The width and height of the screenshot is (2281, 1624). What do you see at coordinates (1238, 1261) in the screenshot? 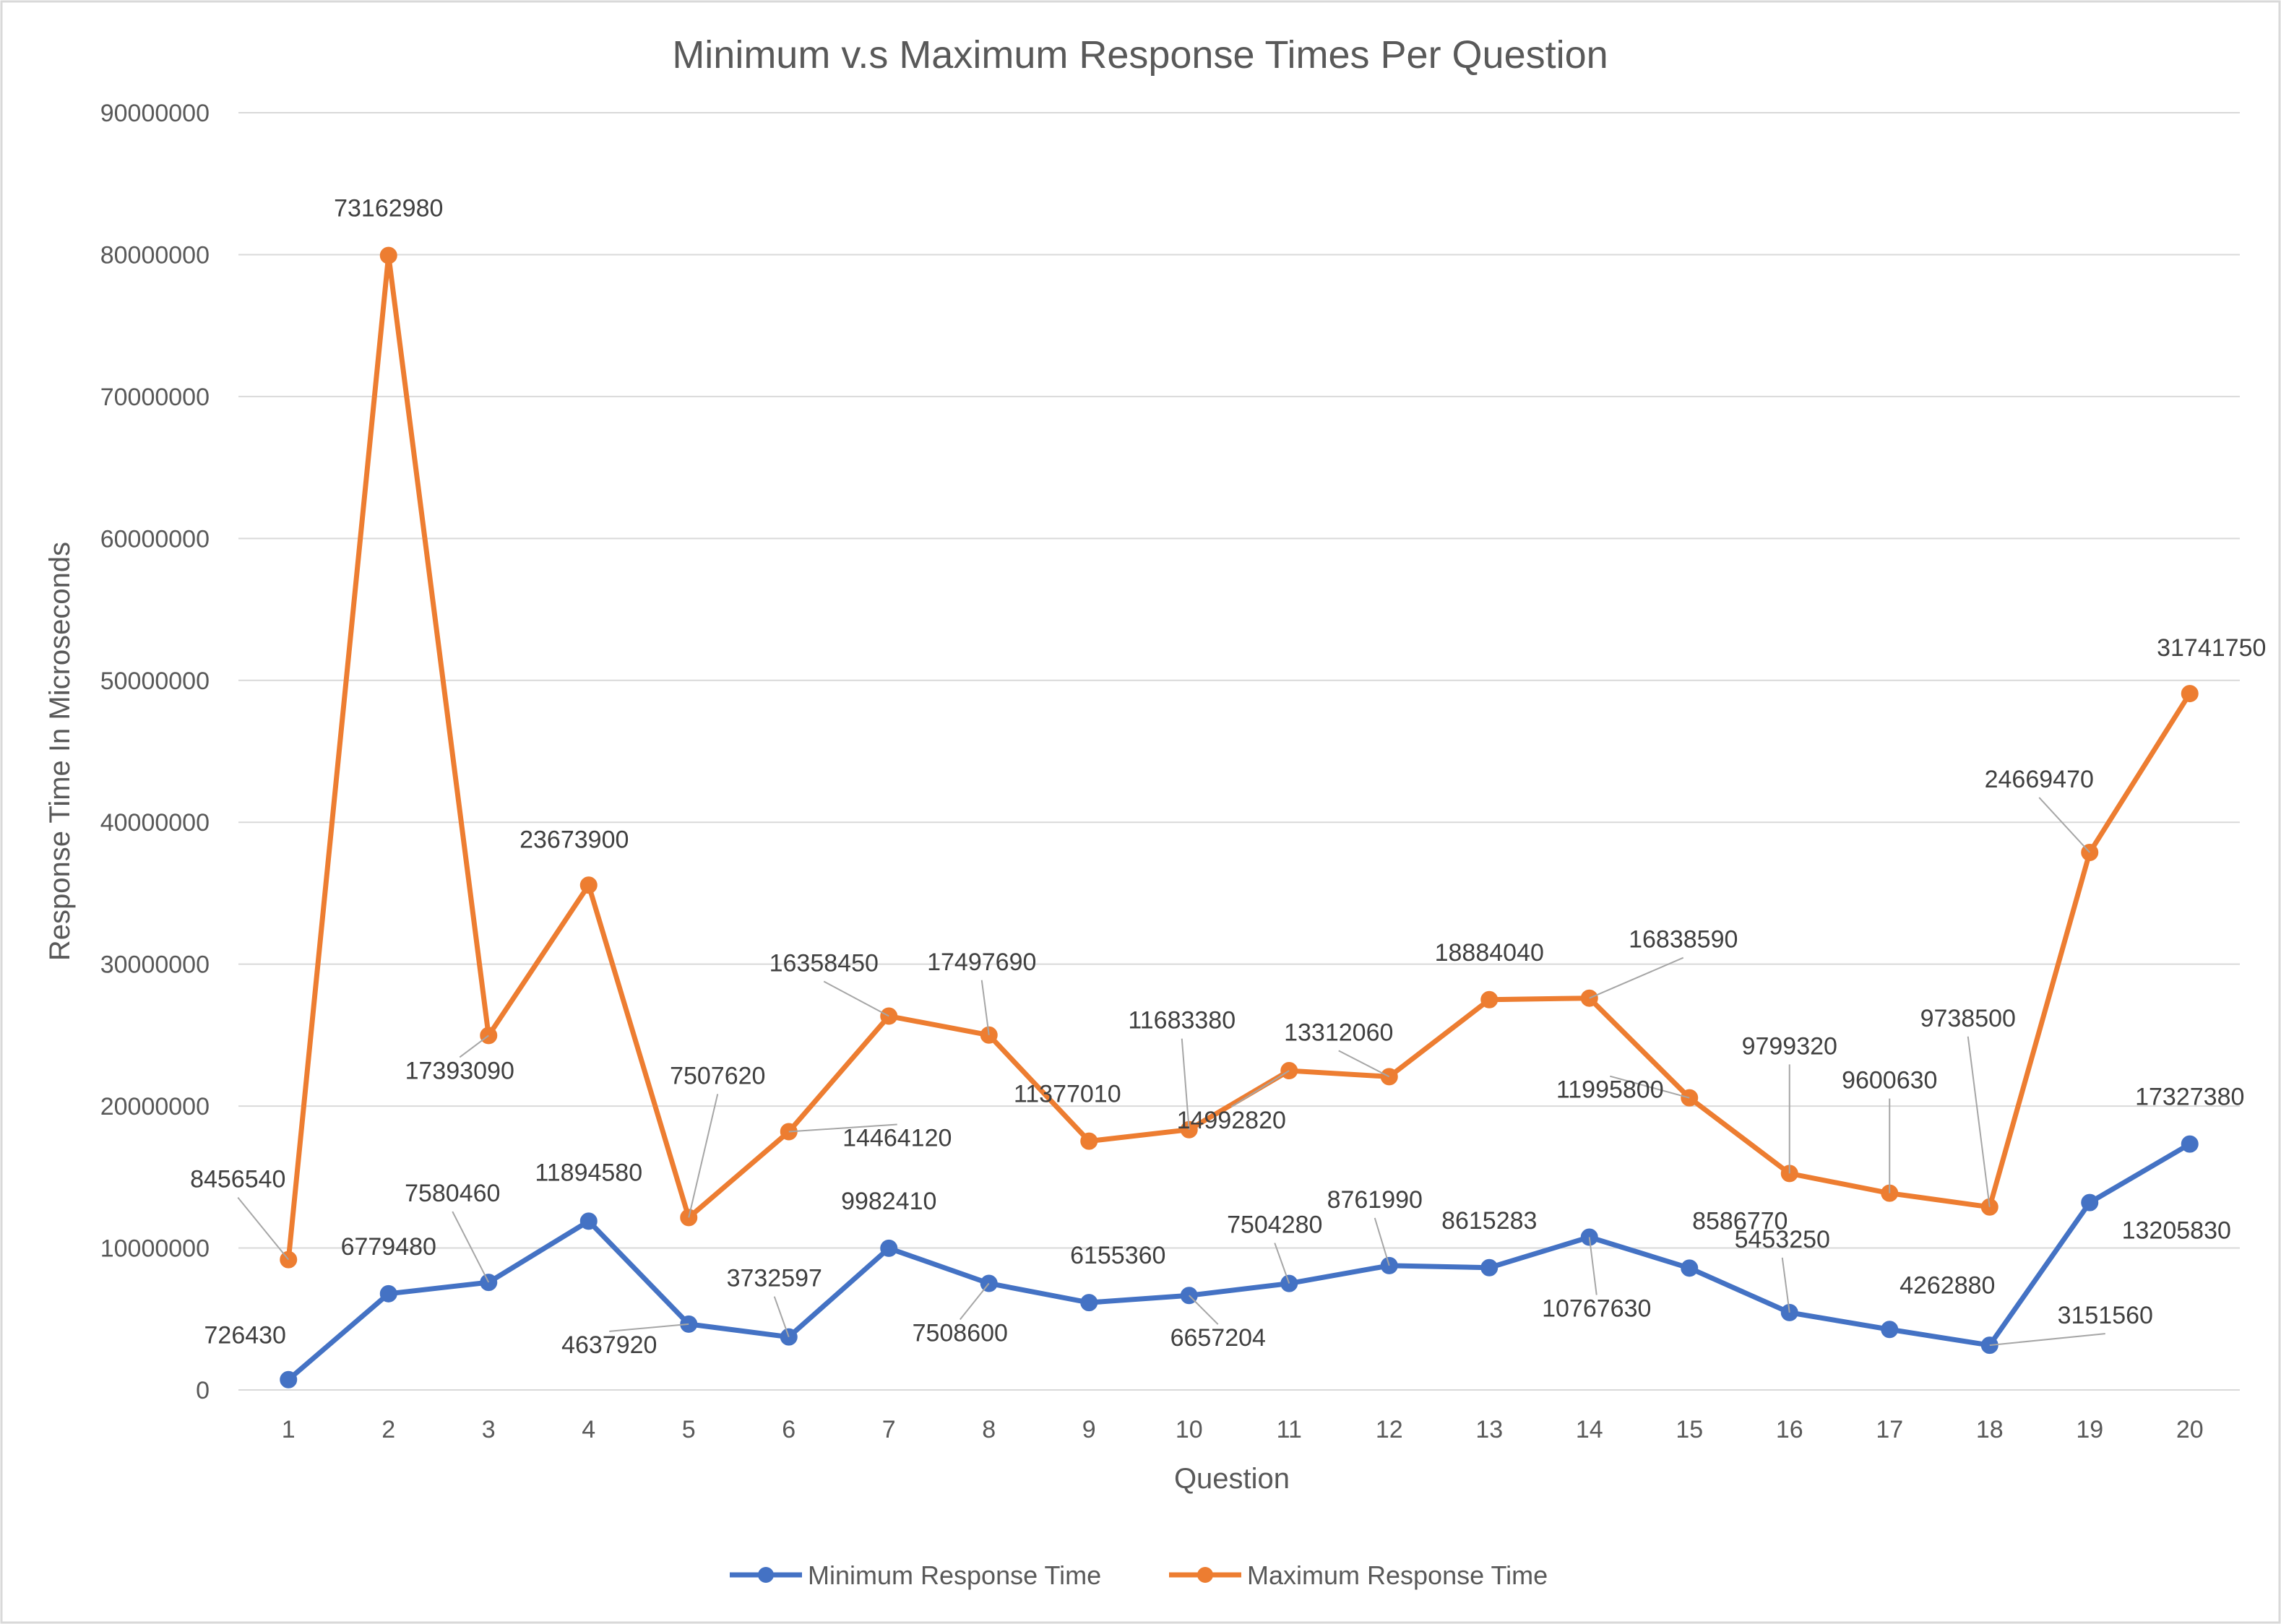
I see `series-line` at bounding box center [1238, 1261].